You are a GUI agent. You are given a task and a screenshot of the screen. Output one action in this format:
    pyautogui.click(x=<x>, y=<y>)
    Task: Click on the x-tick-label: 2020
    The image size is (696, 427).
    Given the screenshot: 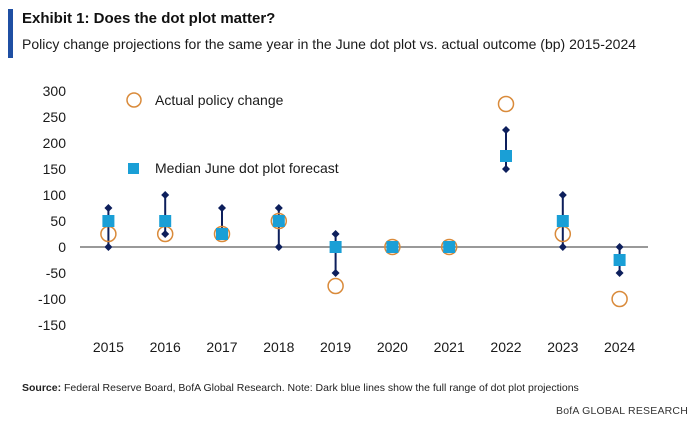 What is the action you would take?
    pyautogui.click(x=392, y=347)
    